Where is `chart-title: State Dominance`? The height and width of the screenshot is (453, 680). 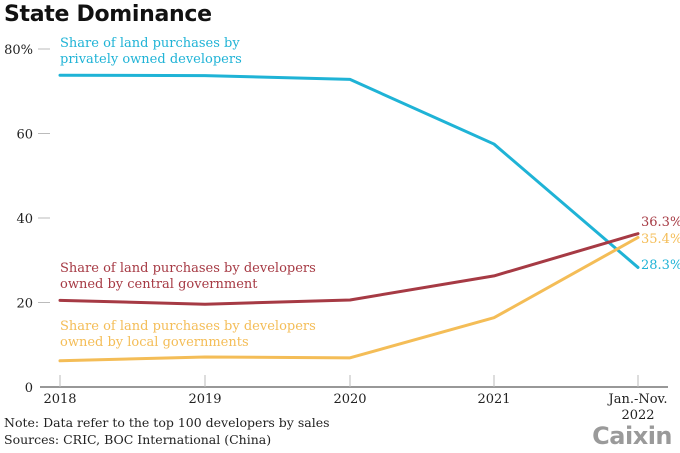 chart-title: State Dominance is located at coordinates (108, 14).